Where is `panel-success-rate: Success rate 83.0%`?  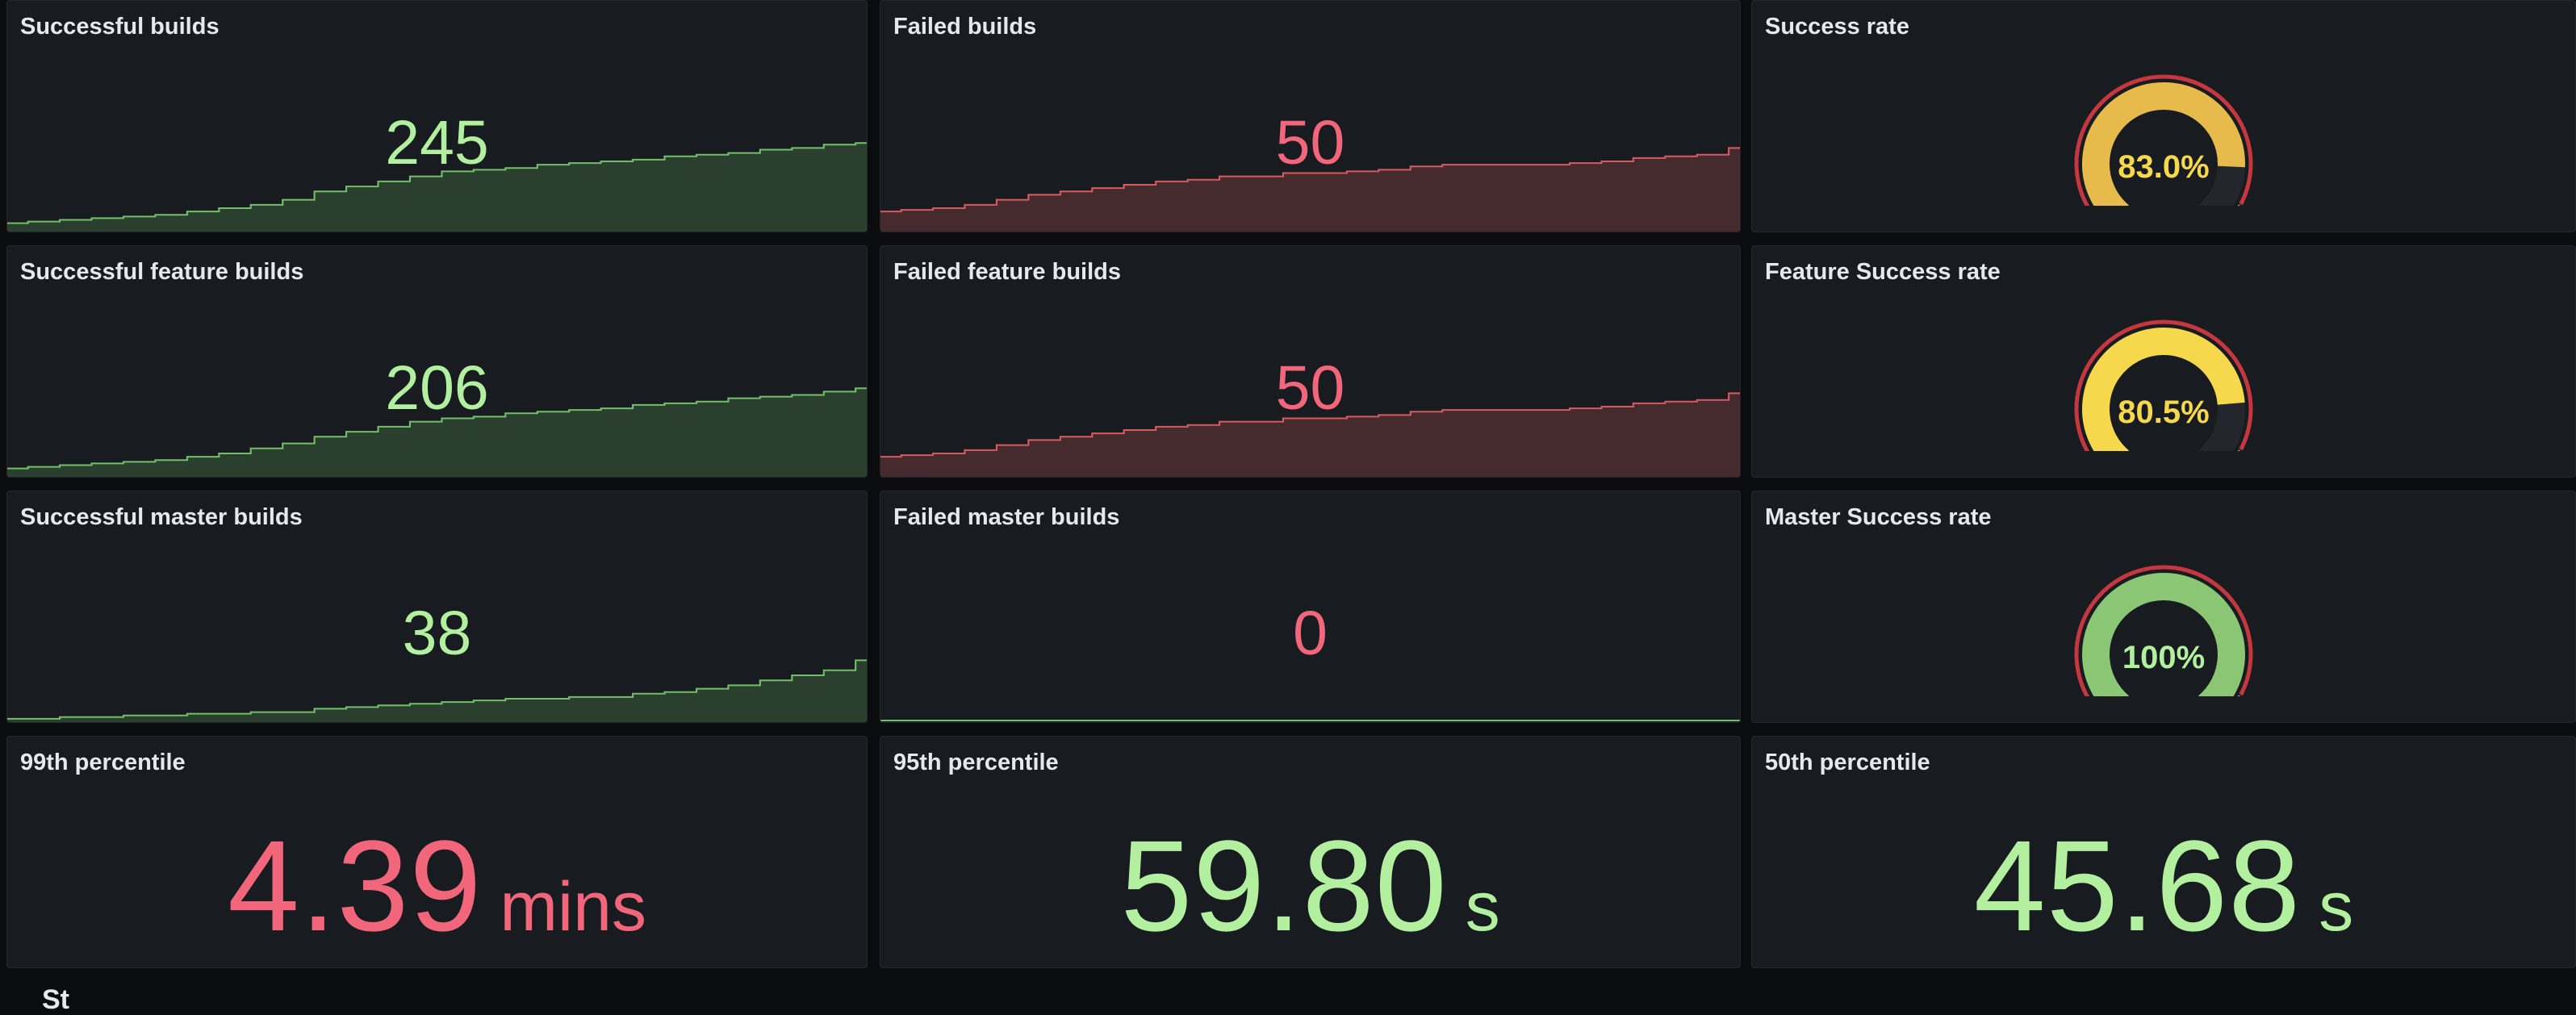 panel-success-rate: Success rate 83.0% is located at coordinates (2163, 116).